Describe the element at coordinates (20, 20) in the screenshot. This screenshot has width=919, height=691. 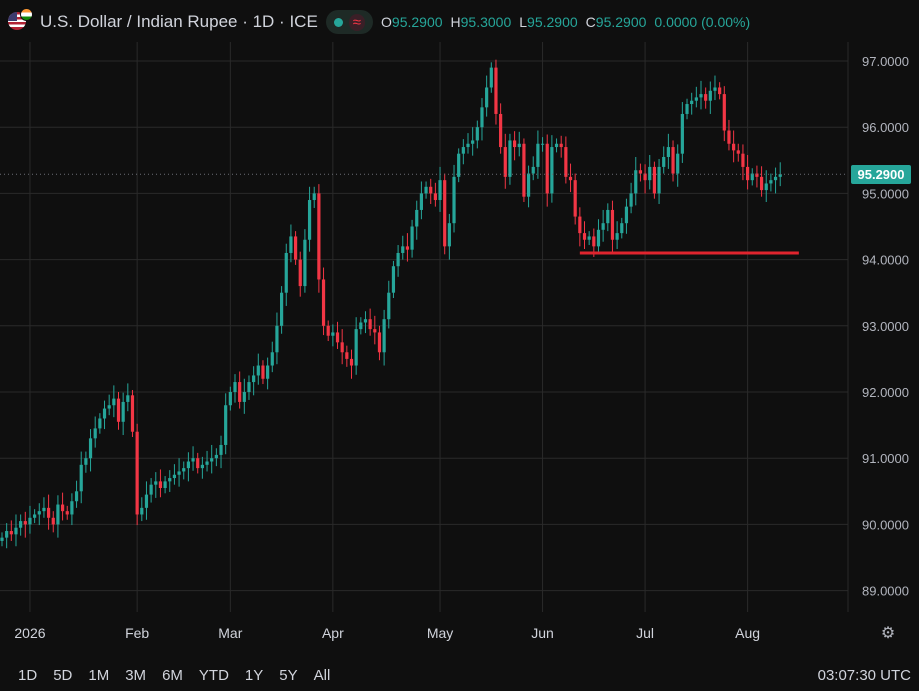
I see `currency-flags-icon` at that location.